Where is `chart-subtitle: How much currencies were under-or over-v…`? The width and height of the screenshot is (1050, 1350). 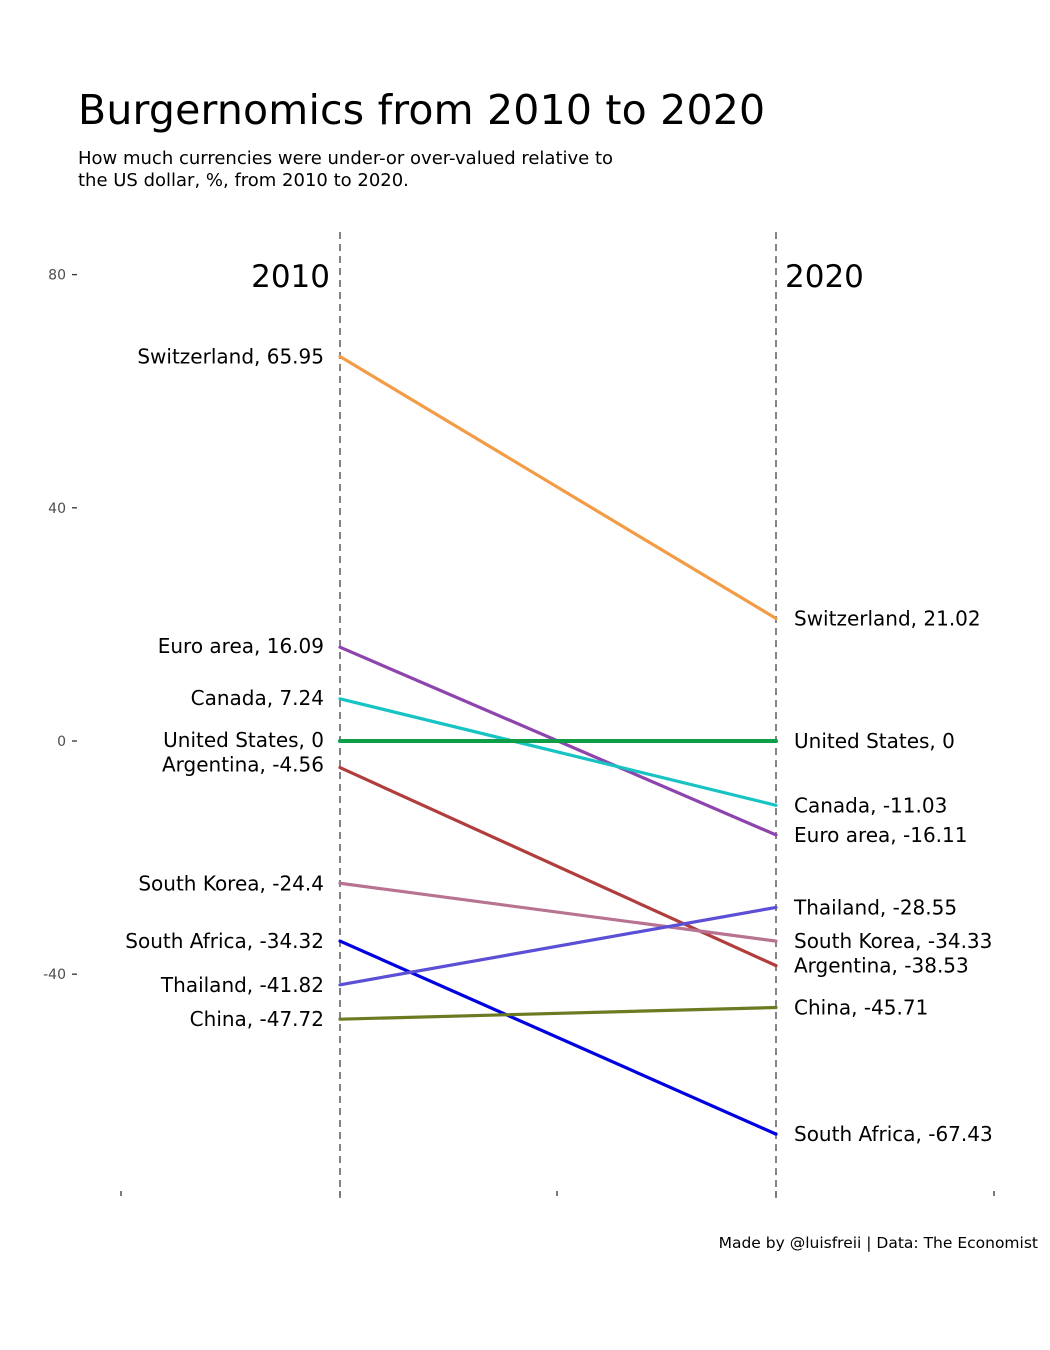 chart-subtitle: How much currencies were under-or over-v… is located at coordinates (346, 169).